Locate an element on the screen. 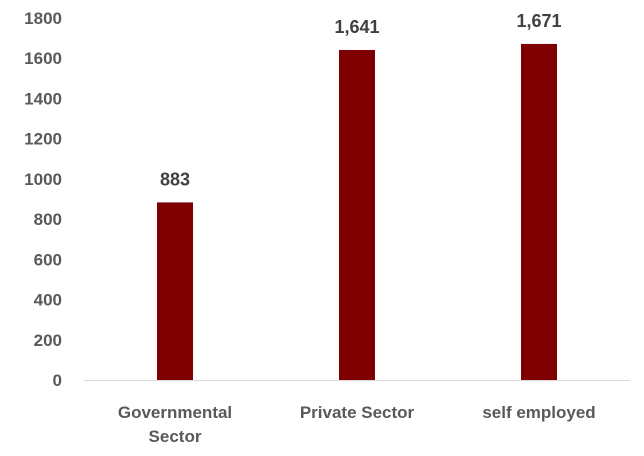 The height and width of the screenshot is (456, 644). y-tick-label: 1200 is located at coordinates (43, 139).